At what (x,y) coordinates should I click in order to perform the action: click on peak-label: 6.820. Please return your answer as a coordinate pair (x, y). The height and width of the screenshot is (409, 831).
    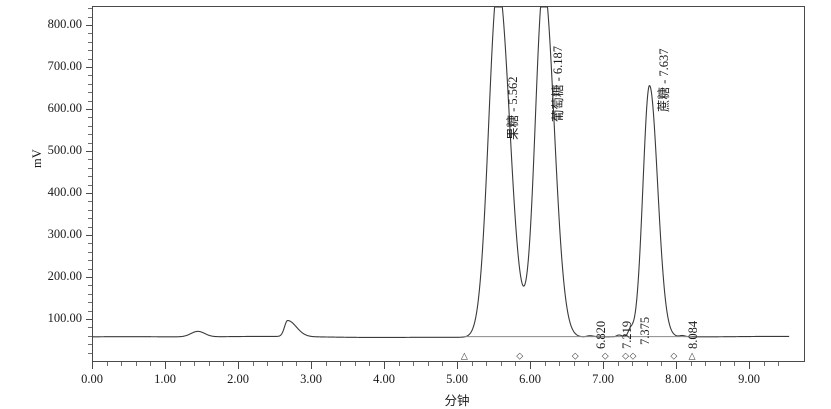
    Looking at the image, I should click on (600, 334).